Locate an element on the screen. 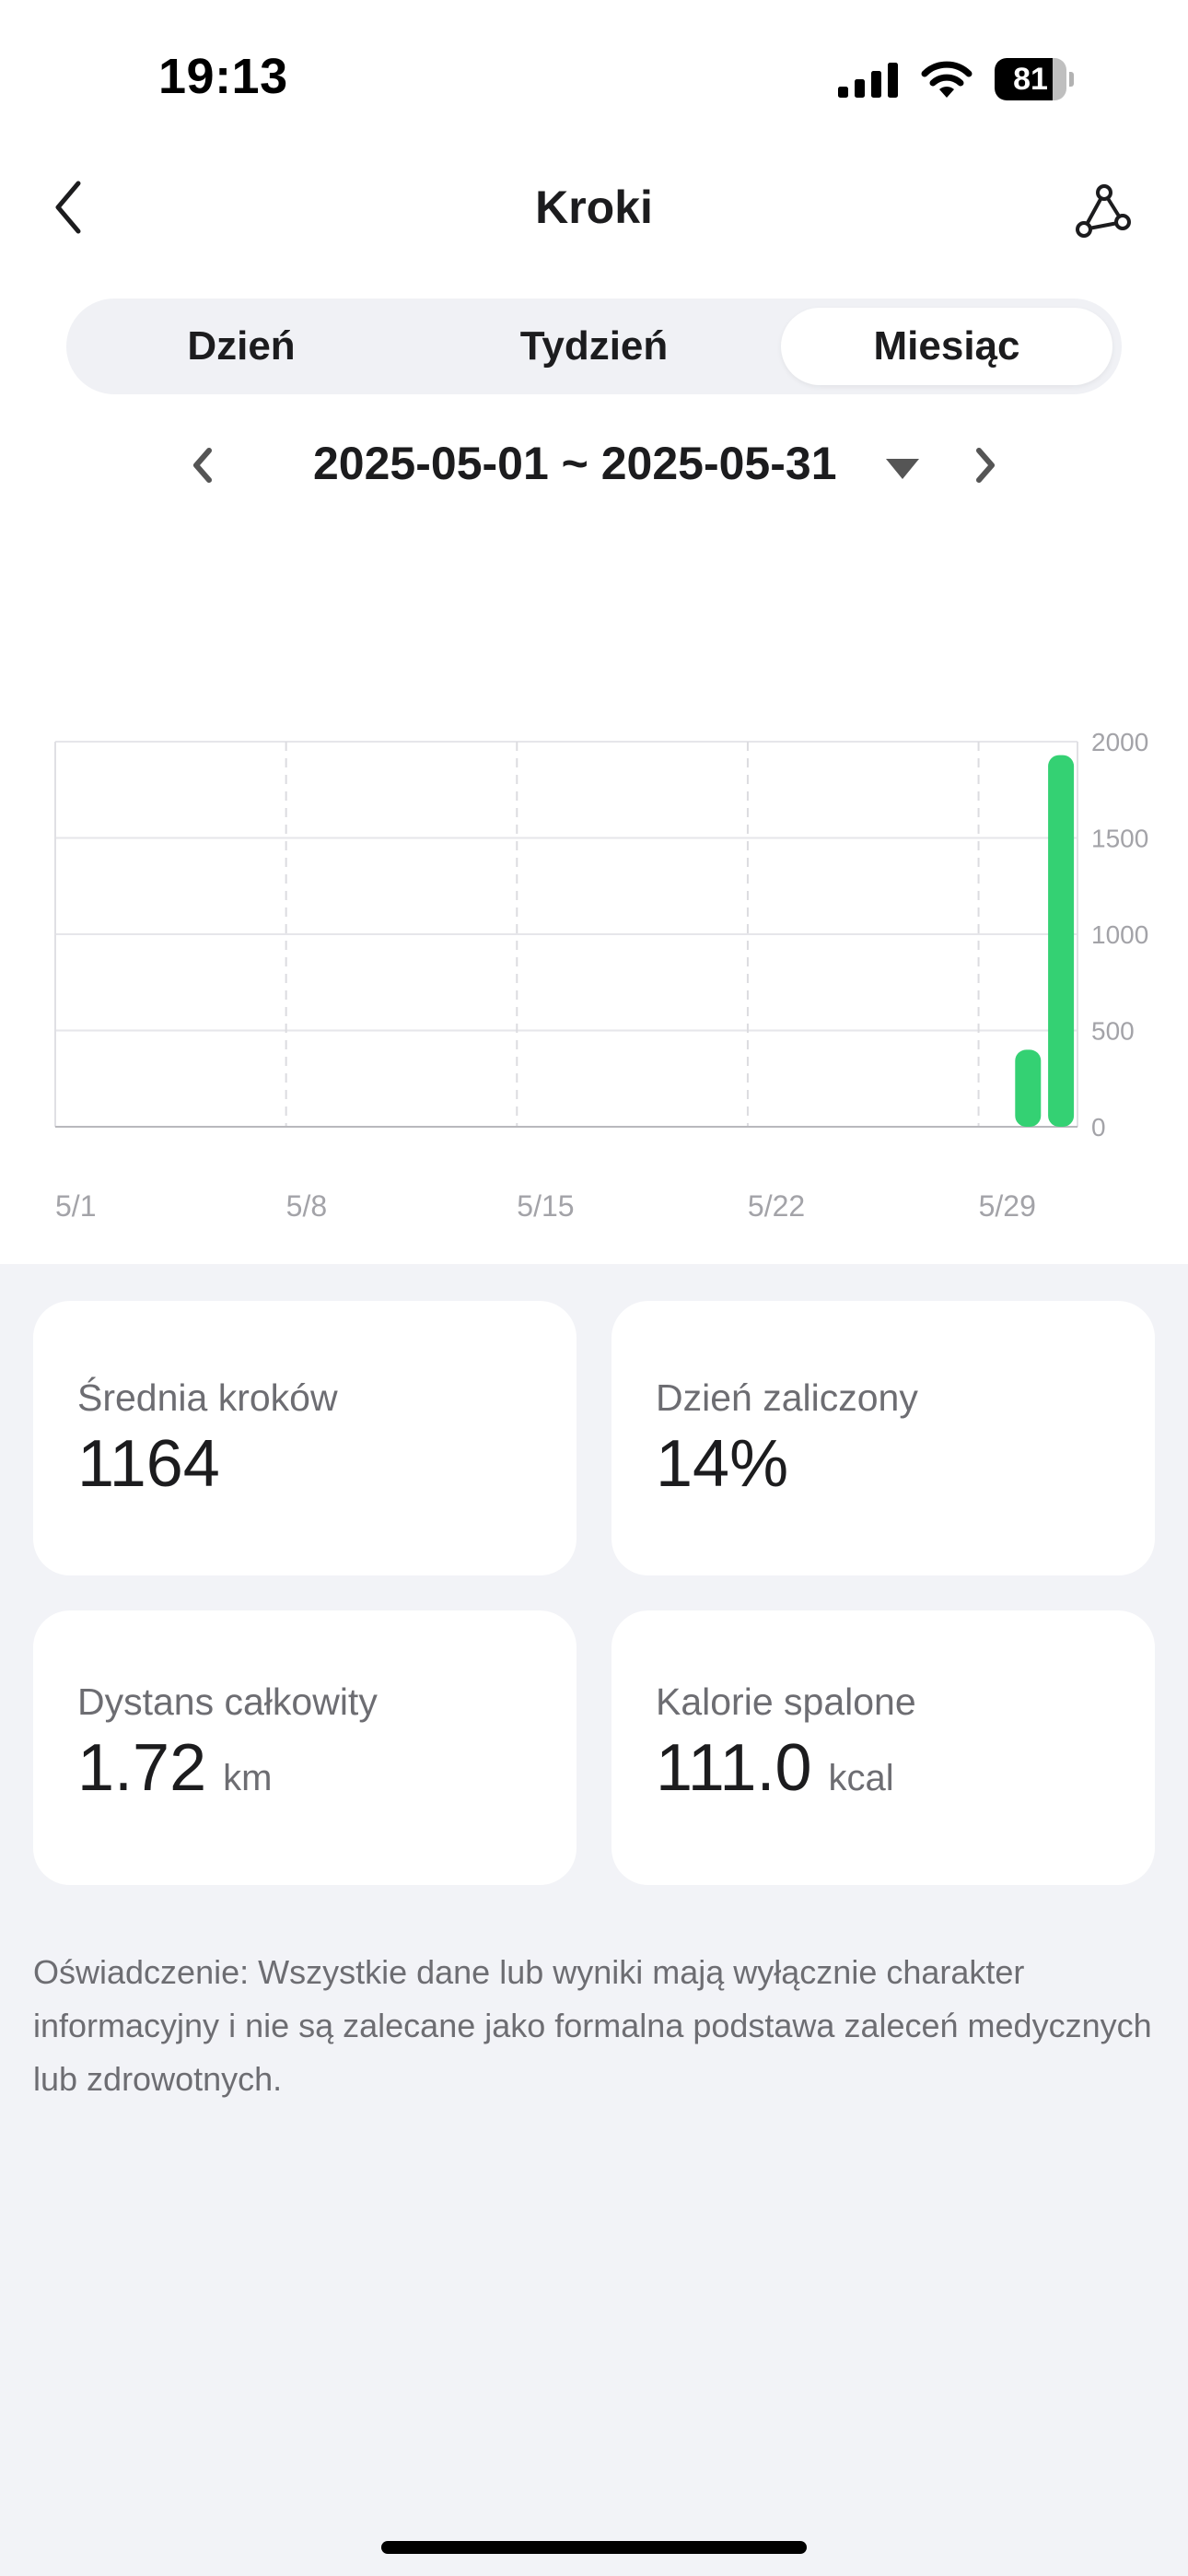 Image resolution: width=1188 pixels, height=2576 pixels. share-nodes-icon is located at coordinates (1103, 211).